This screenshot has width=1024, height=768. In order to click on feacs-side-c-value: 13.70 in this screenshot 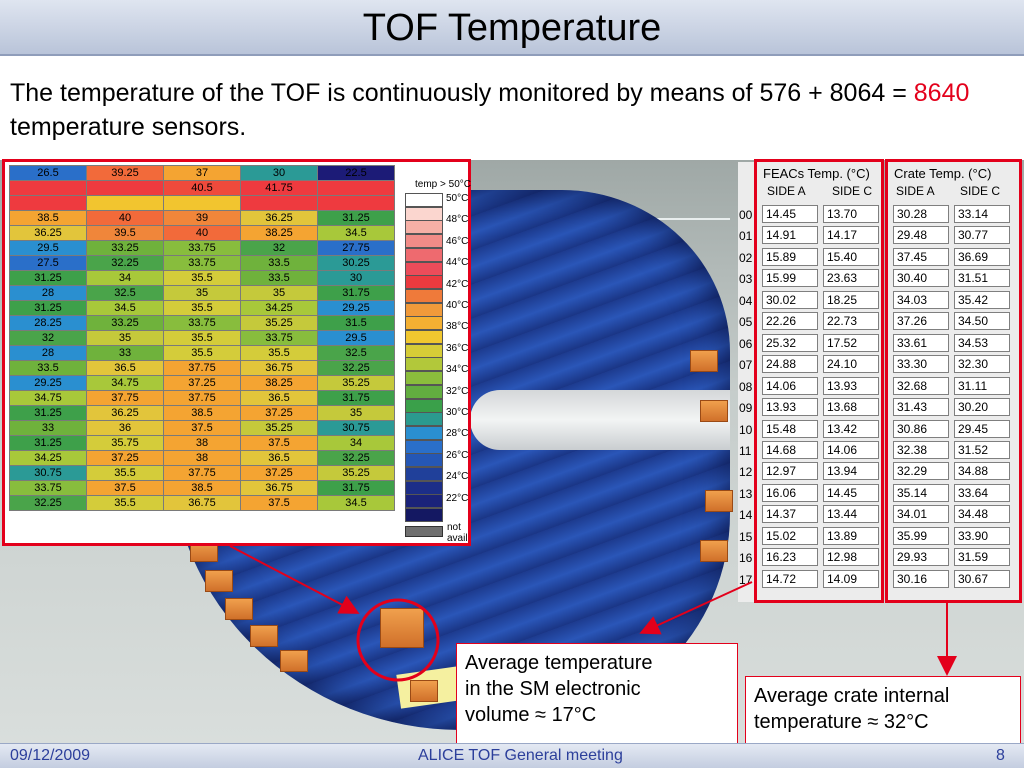, I will do `click(851, 214)`.